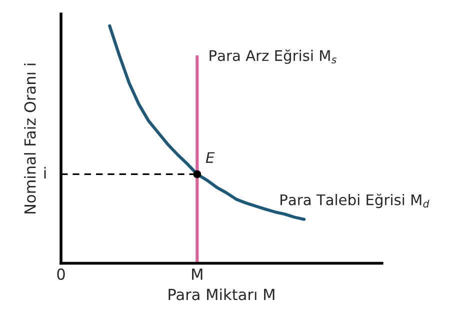 Image resolution: width=452 pixels, height=325 pixels. What do you see at coordinates (221, 294) in the screenshot?
I see `x-axis-title: Para Miktarı M` at bounding box center [221, 294].